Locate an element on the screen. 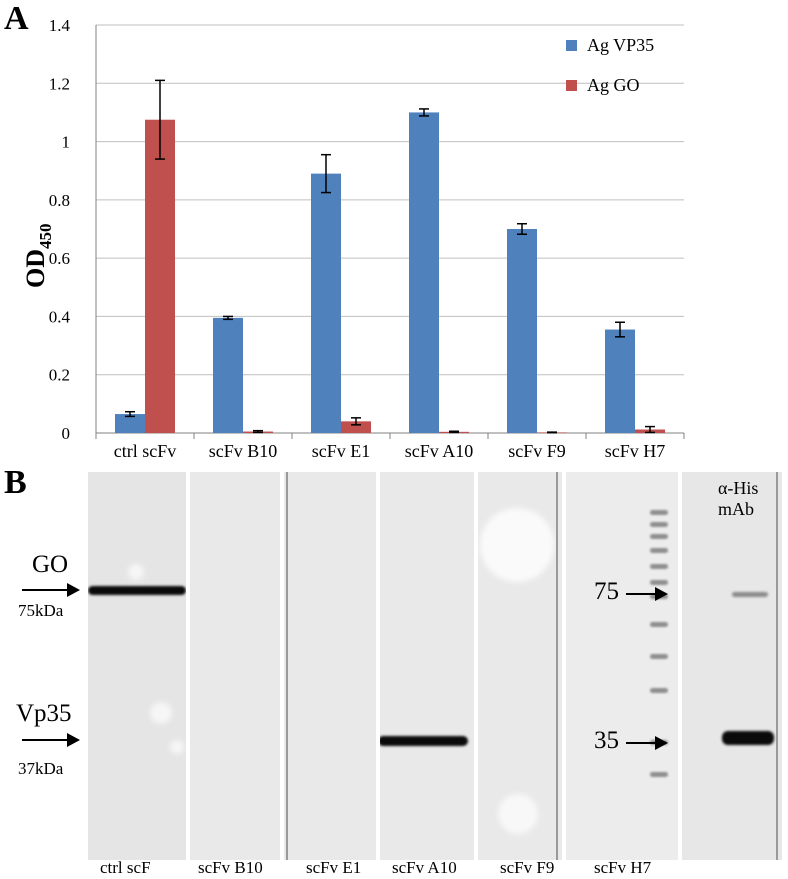 The width and height of the screenshot is (788, 879). y-tick-label: 1.4 is located at coordinates (60, 25).